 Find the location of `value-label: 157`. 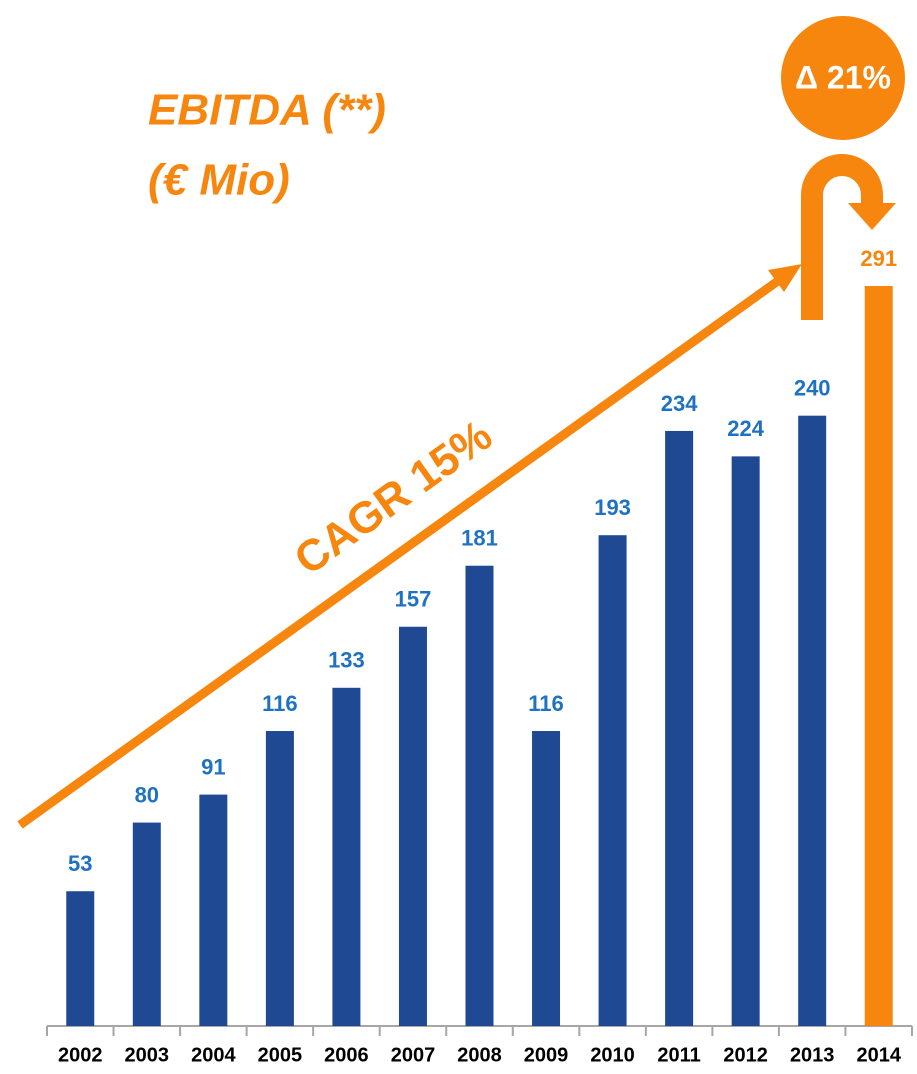

value-label: 157 is located at coordinates (413, 599).